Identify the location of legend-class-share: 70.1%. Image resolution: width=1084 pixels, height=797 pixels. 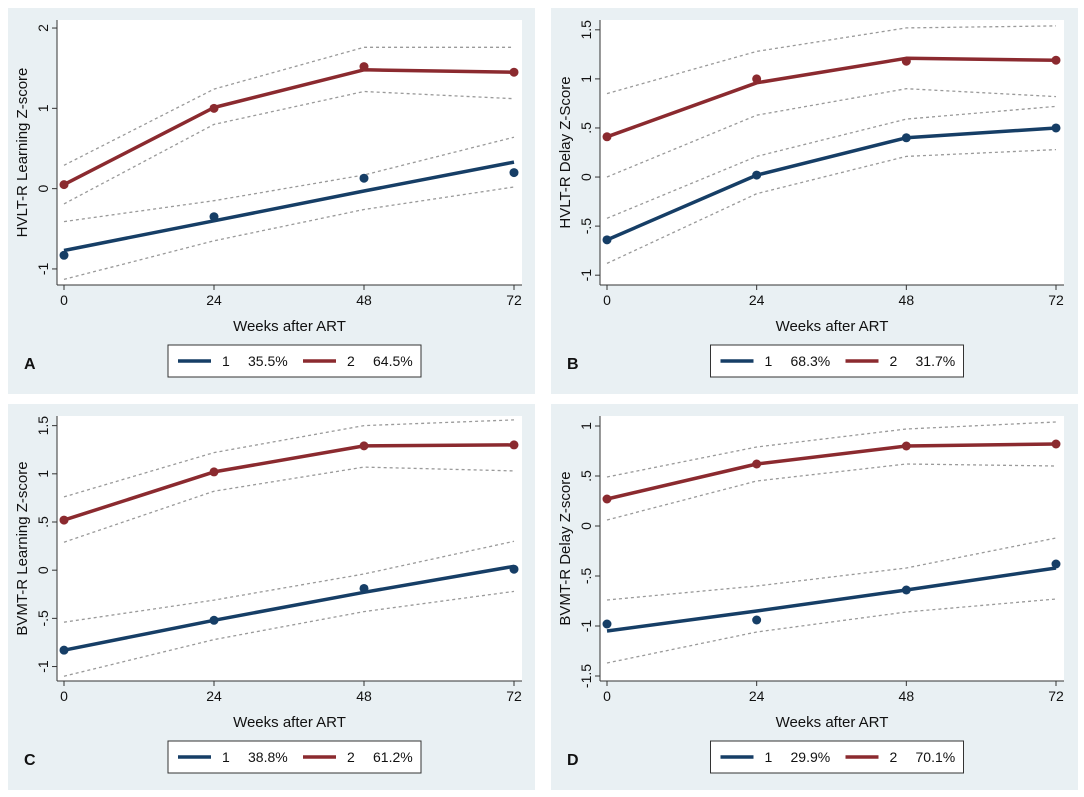
(936, 757).